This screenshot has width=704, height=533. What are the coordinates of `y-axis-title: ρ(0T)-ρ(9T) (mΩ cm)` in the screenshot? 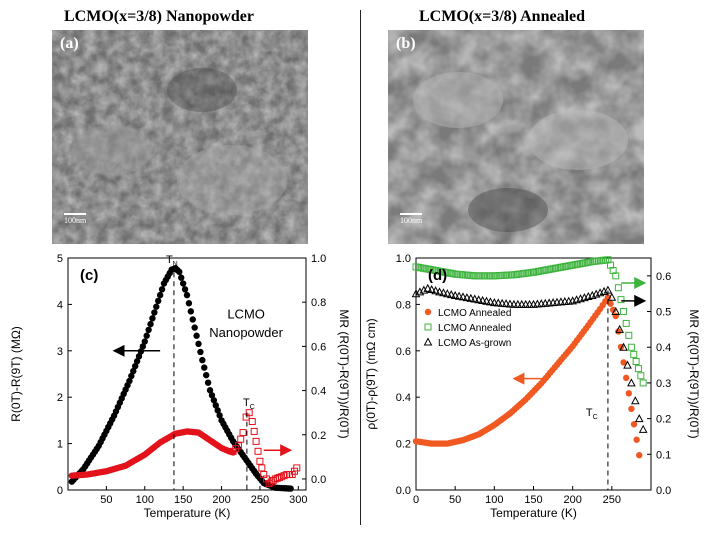 It's located at (371, 373).